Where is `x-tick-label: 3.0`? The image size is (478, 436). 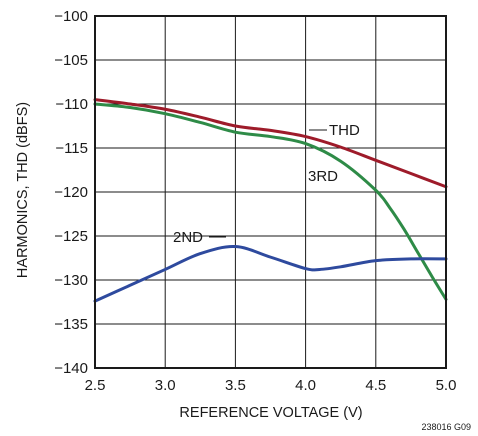 x-tick-label: 3.0 is located at coordinates (165, 385).